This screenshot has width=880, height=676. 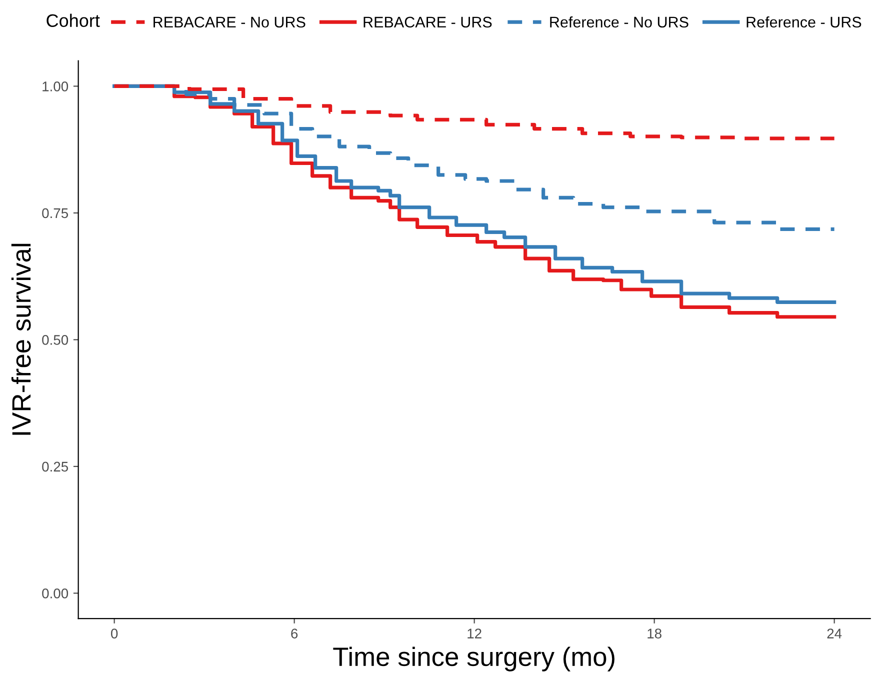 I want to click on x-axis-title: Time since surgery (mo), so click(x=473, y=659).